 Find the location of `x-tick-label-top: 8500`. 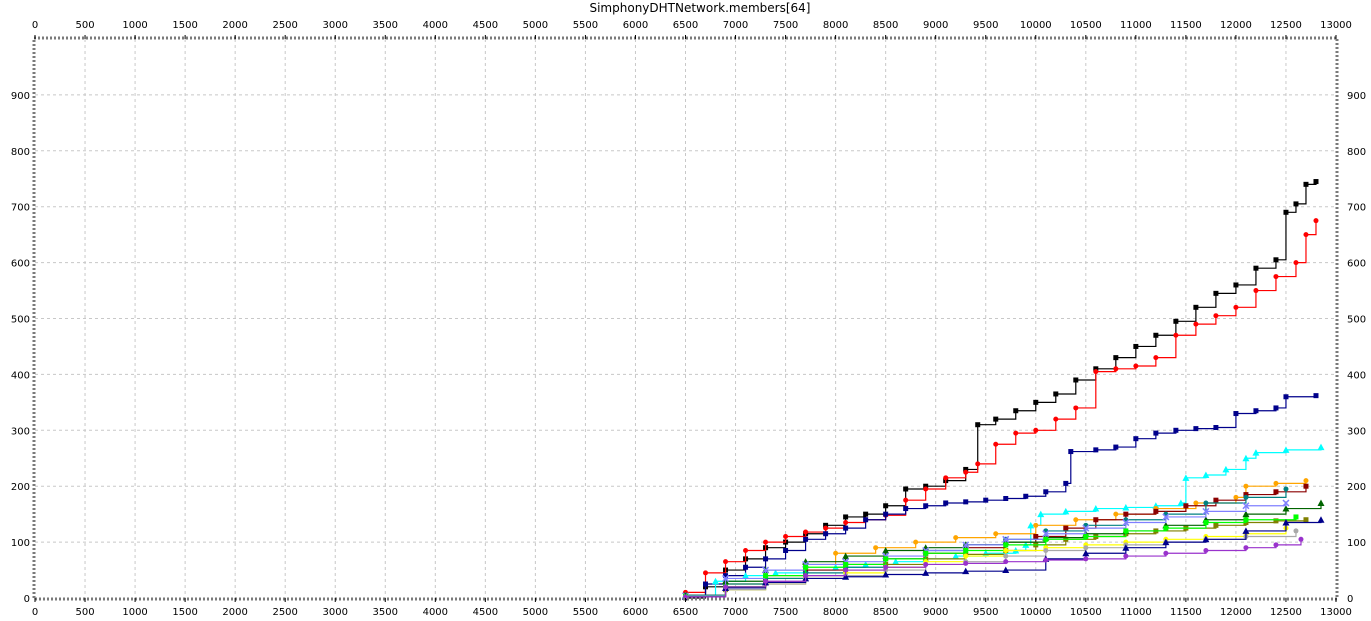

x-tick-label-top: 8500 is located at coordinates (885, 25).